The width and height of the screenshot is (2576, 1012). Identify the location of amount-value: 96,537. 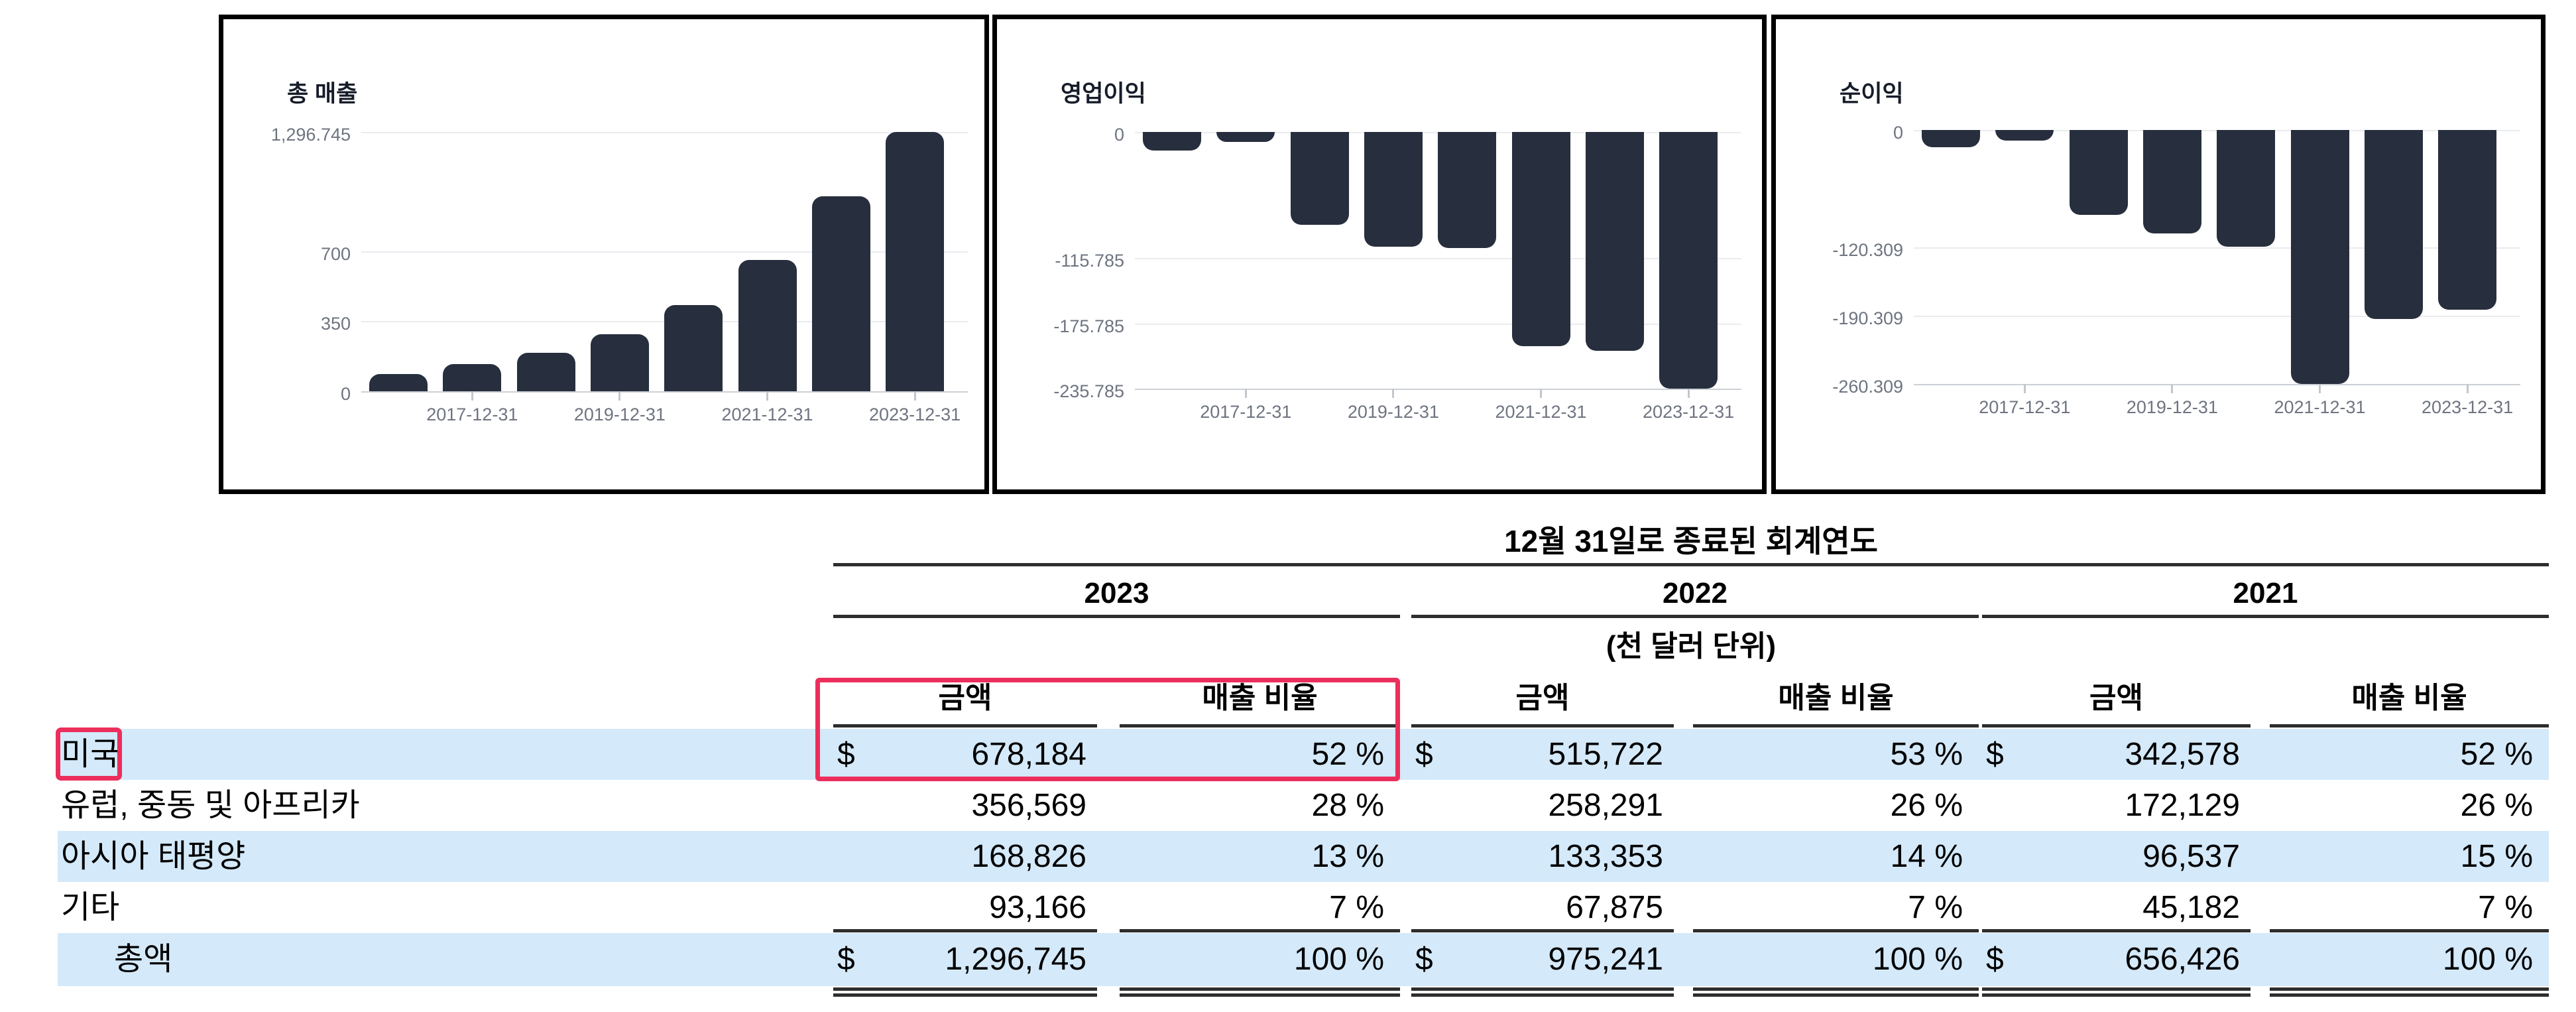
(2191, 856).